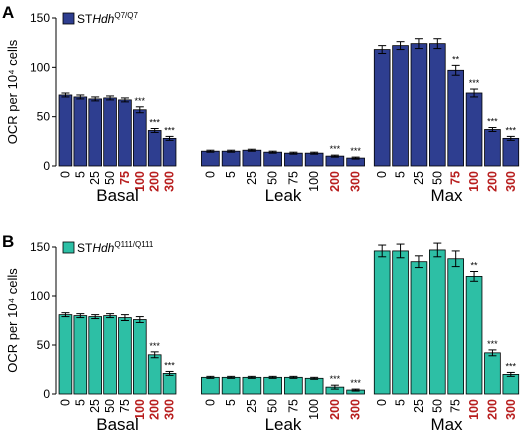 The height and width of the screenshot is (442, 520). I want to click on group-max: 0 5 25 50 ** 75 *** 100 *** 200 *** 300 Max, so click(446, 121).